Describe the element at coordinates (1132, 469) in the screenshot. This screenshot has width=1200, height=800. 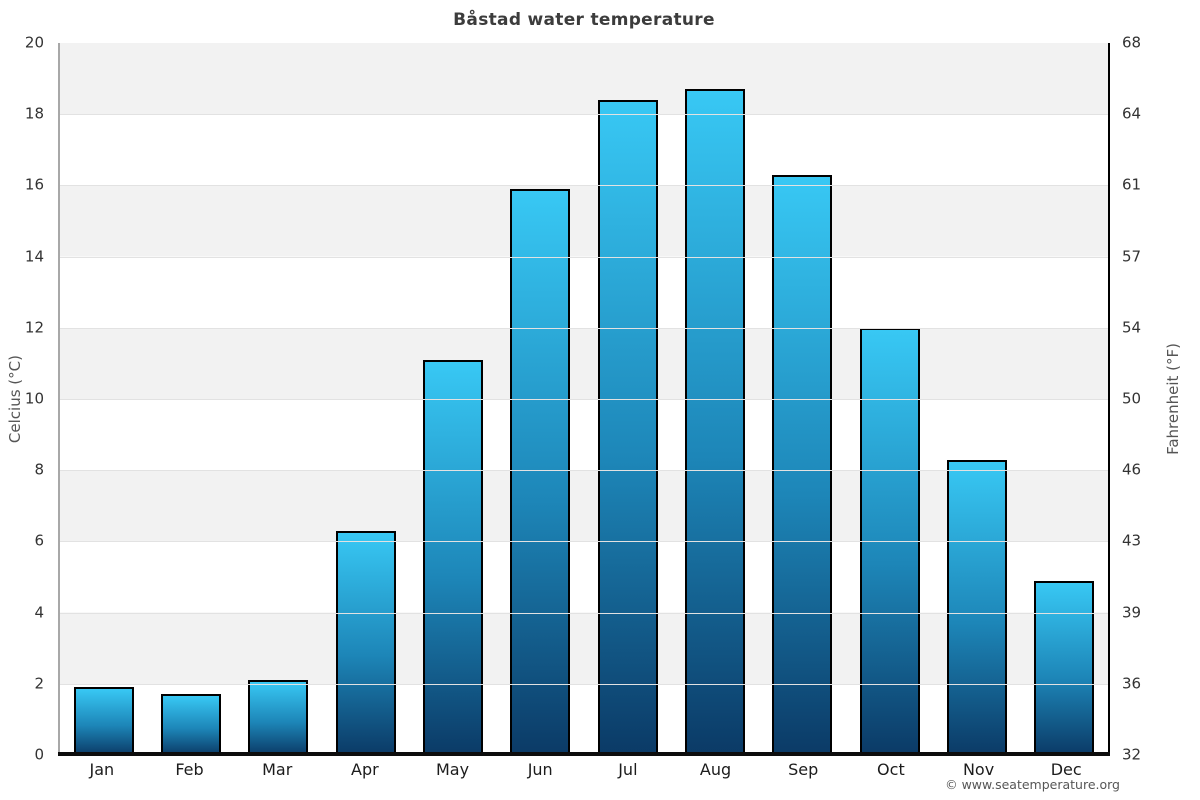
I see `fahrenheit-tick-46: 46` at that location.